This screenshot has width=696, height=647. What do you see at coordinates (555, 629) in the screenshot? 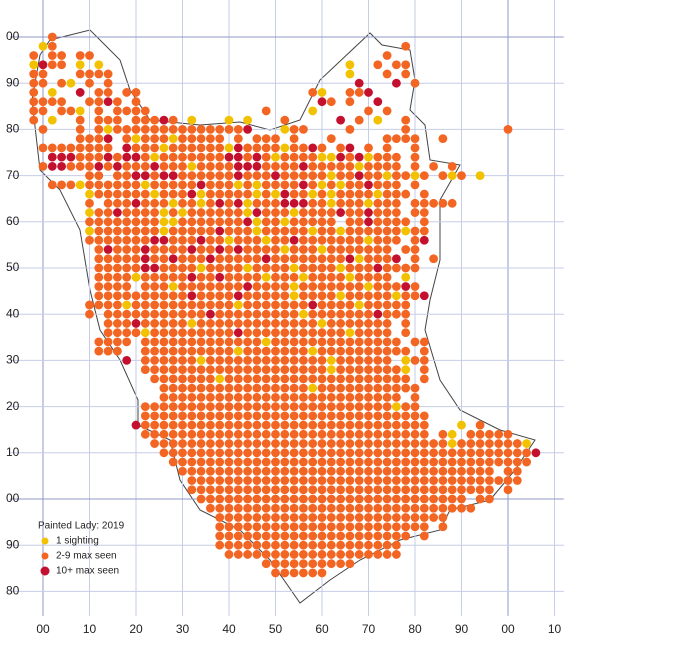
I see `x-tick-label: 10` at bounding box center [555, 629].